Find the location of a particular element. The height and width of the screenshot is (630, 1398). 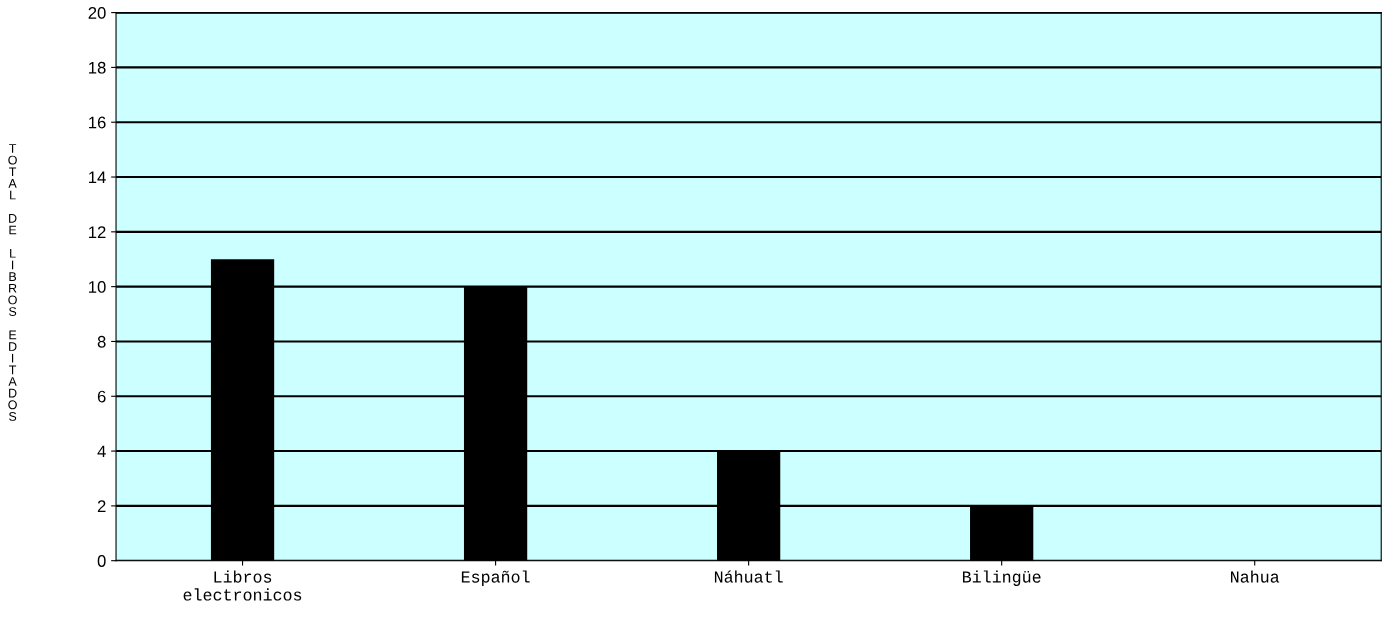

y-tick-label: 16 is located at coordinates (97, 122).